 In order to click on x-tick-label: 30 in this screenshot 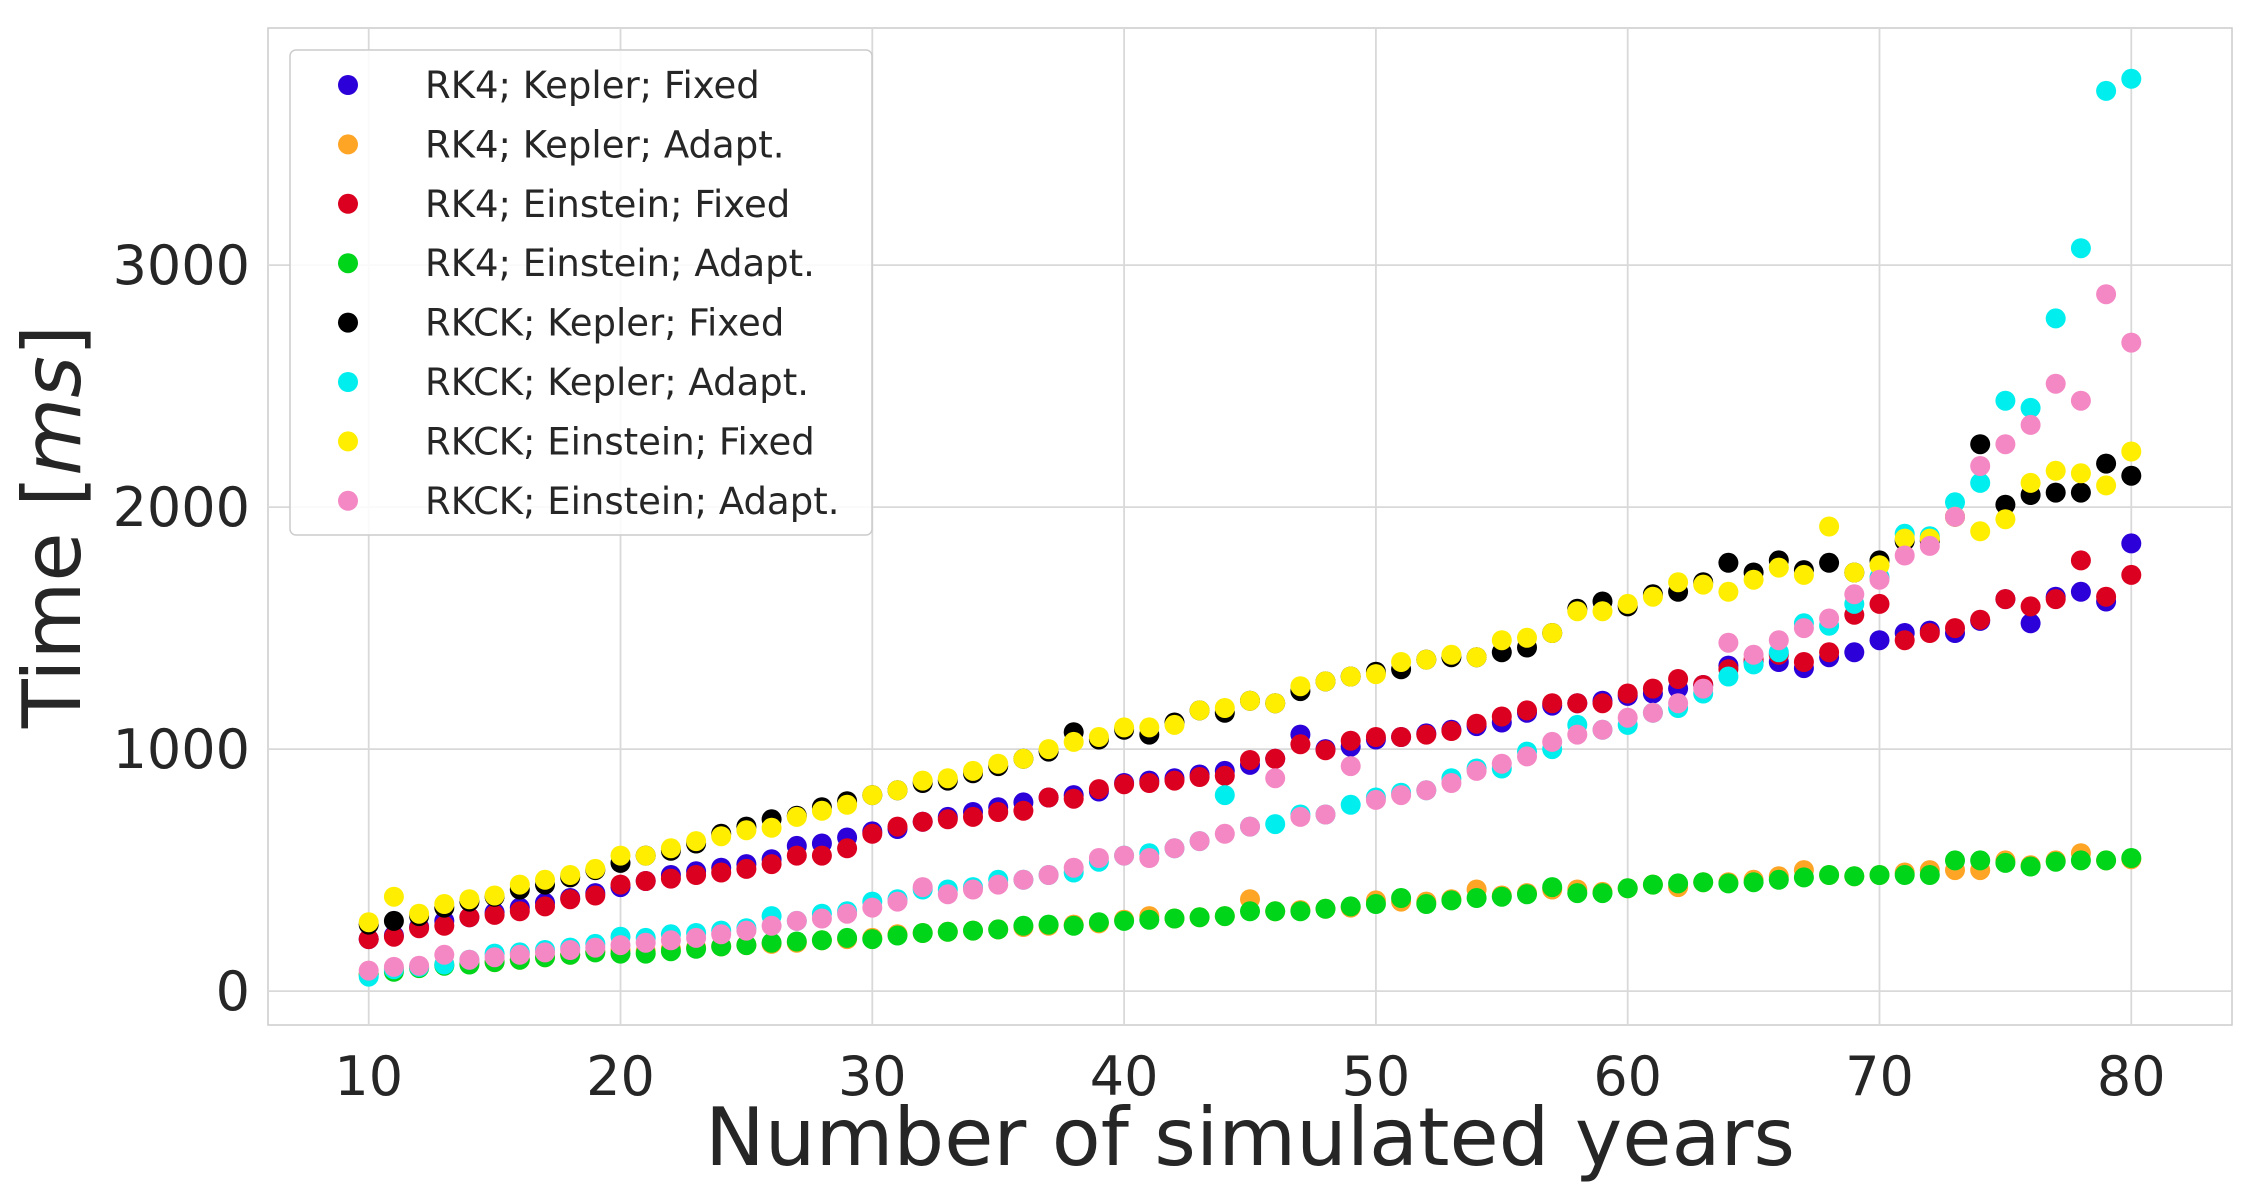, I will do `click(872, 1076)`.